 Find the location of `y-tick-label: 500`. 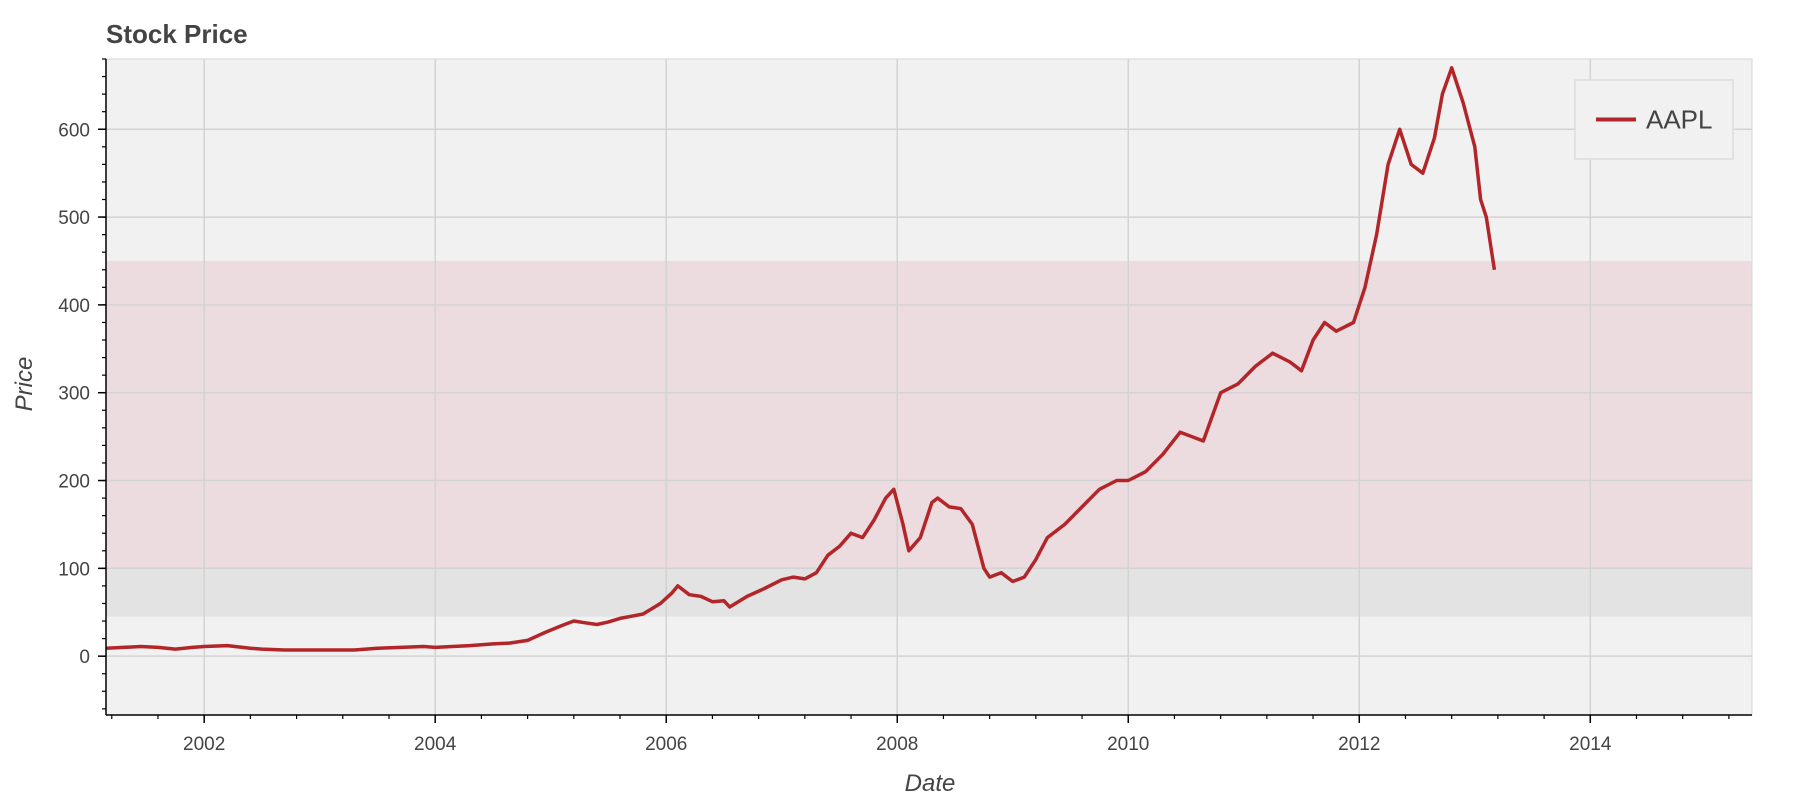

y-tick-label: 500 is located at coordinates (74, 218).